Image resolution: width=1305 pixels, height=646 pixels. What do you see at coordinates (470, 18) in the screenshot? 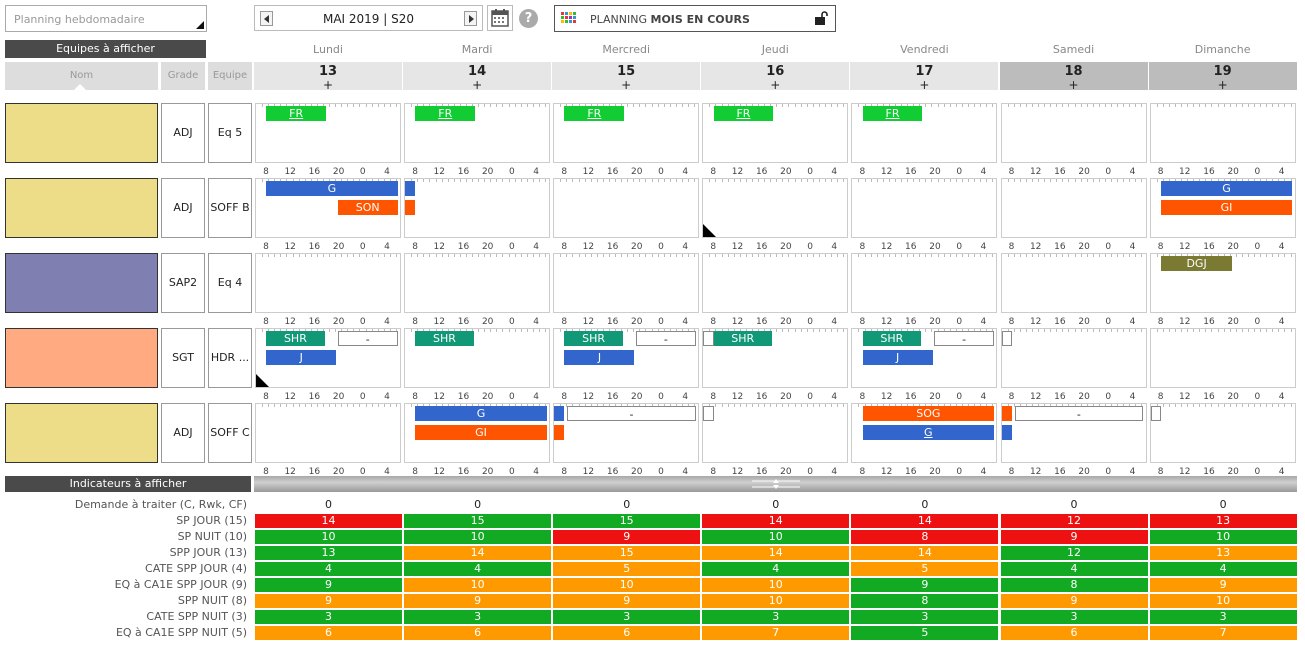
I see `next-week-button` at bounding box center [470, 18].